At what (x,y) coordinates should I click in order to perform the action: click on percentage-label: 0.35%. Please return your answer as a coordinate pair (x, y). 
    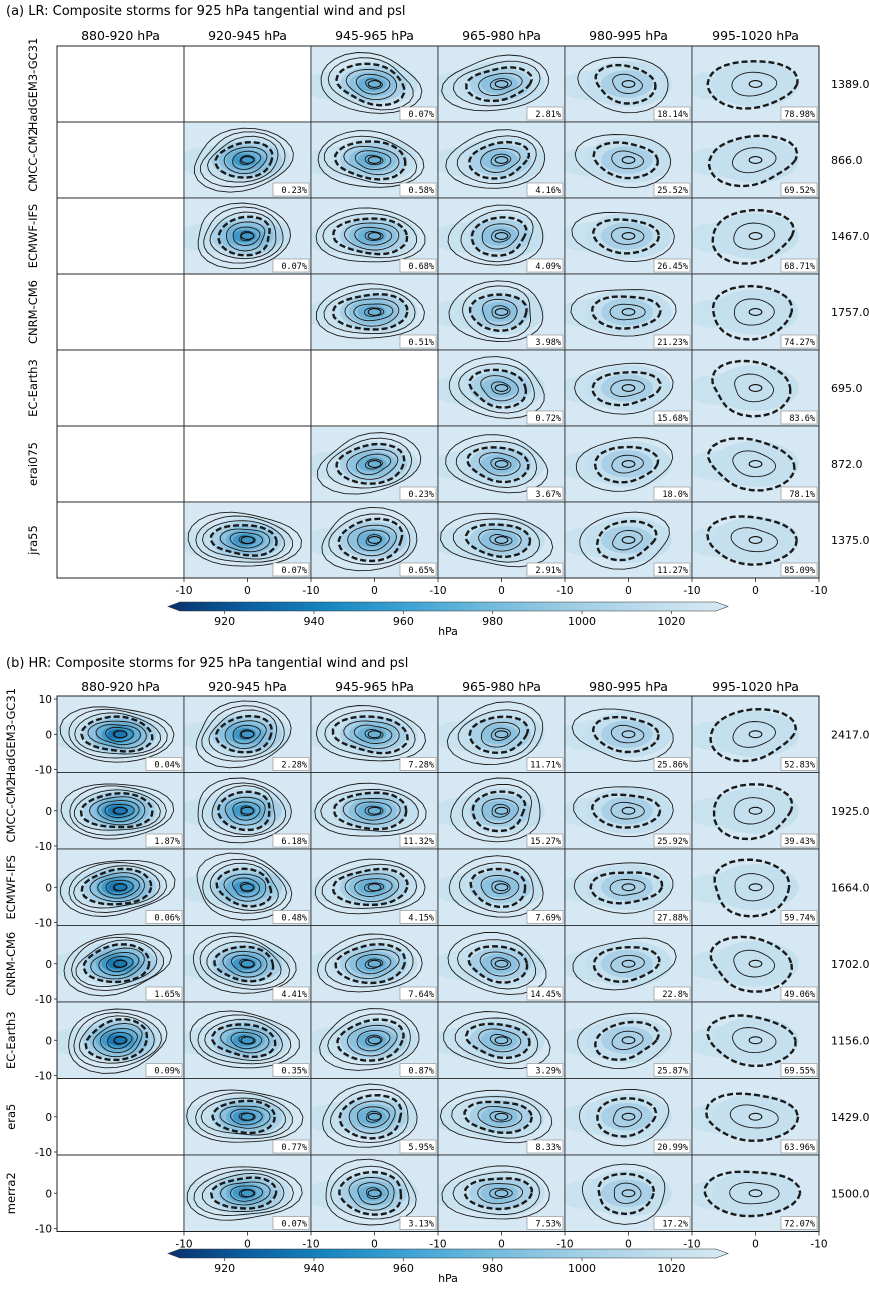
    Looking at the image, I should click on (294, 1072).